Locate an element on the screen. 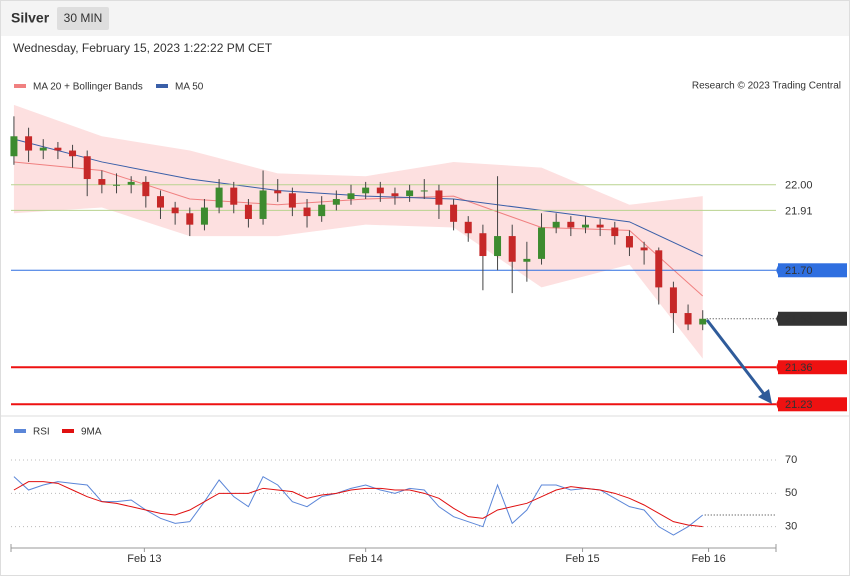 Image resolution: width=850 pixels, height=576 pixels. level-label: 22.00 is located at coordinates (799, 186).